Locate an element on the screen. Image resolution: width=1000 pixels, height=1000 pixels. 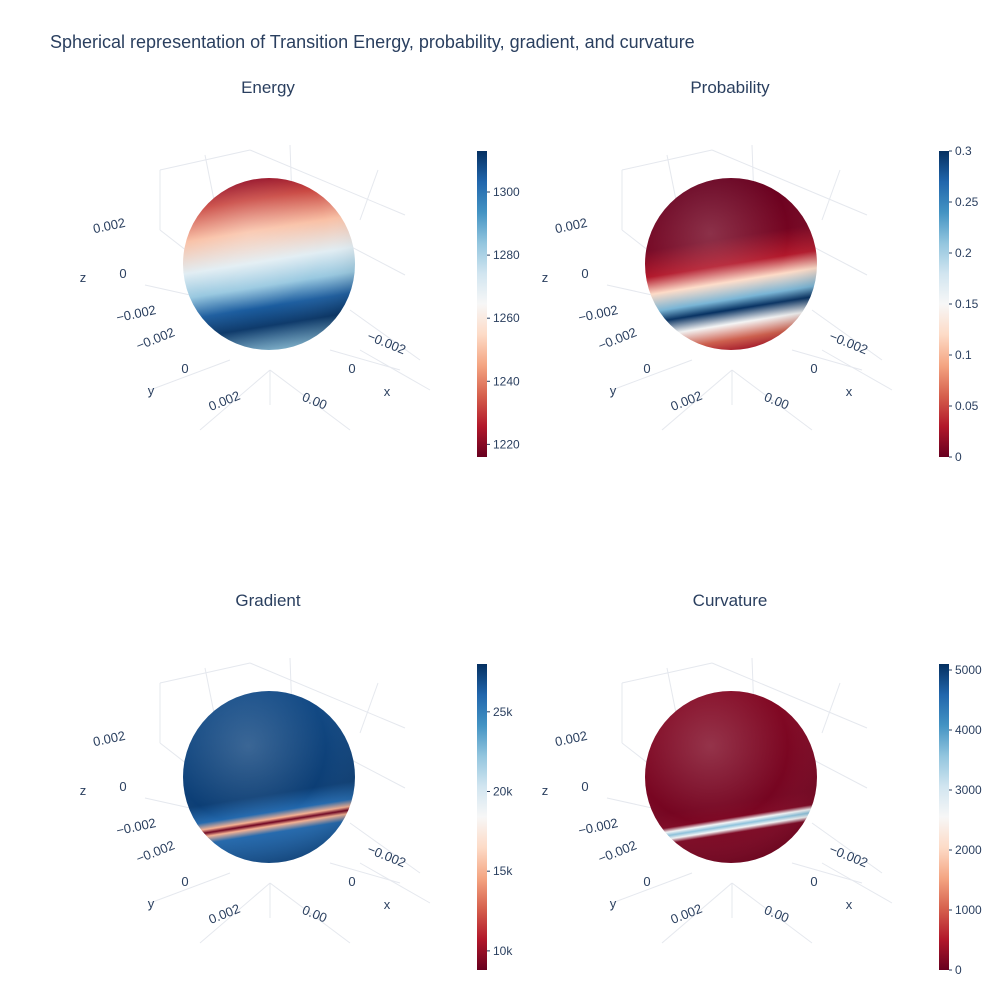
colorbar-tick-label: 15k is located at coordinates (503, 871).